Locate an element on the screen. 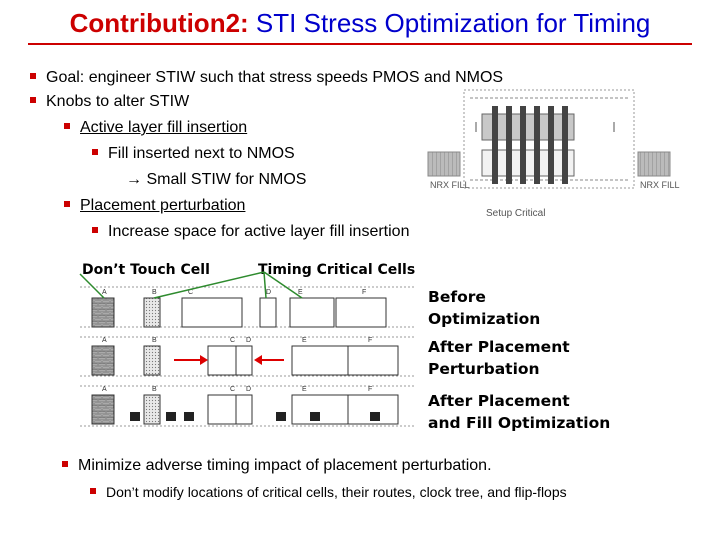 The height and width of the screenshot is (540, 720). setup-critical-caption: Setup Critical is located at coordinates (515, 213).